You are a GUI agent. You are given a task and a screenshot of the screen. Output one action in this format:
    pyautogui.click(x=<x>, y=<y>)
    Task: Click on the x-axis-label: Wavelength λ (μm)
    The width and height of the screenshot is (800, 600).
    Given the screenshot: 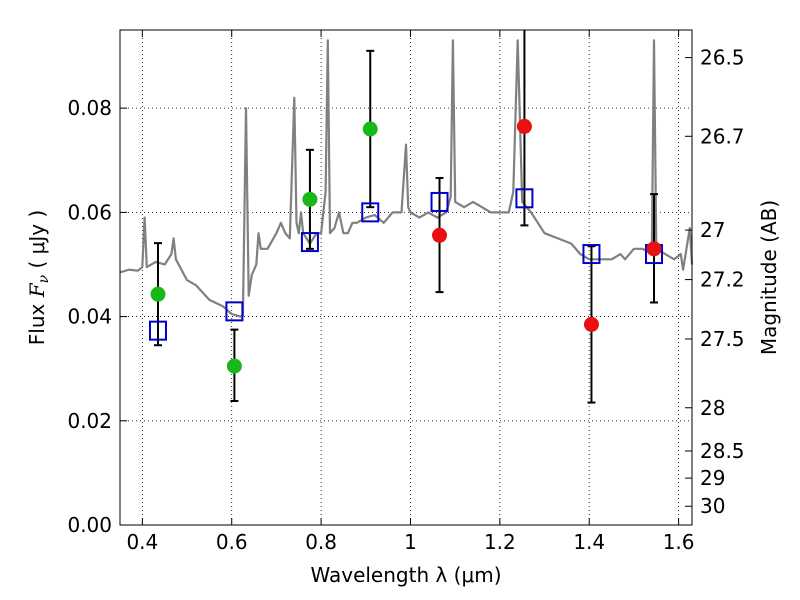 What is the action you would take?
    pyautogui.click(x=405, y=575)
    